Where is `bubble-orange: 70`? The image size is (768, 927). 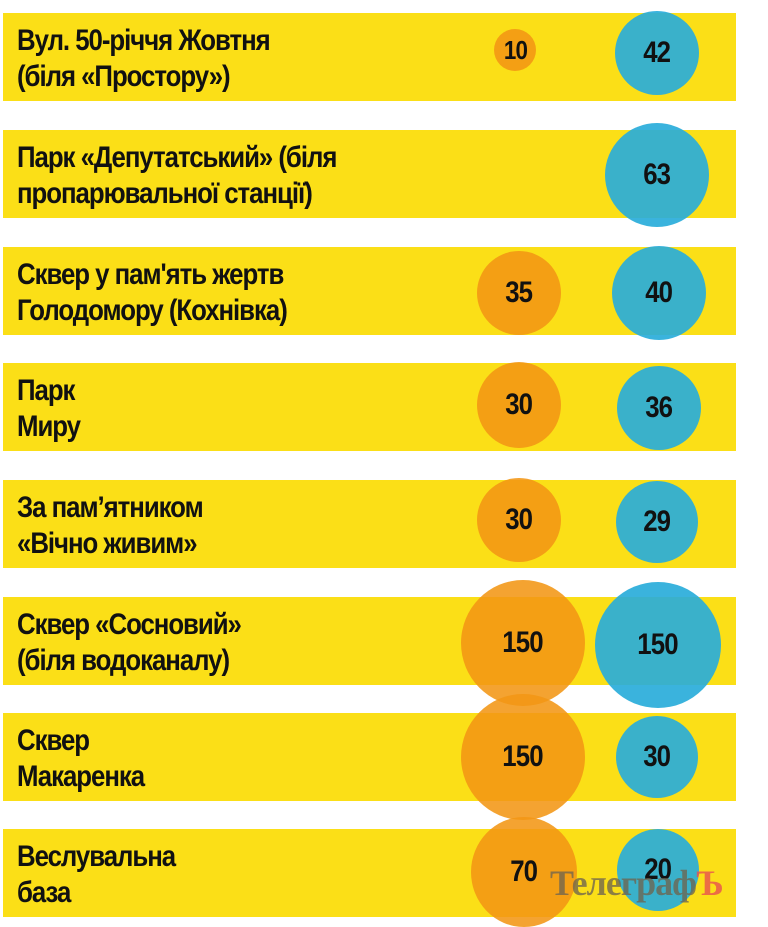 bubble-orange: 70 is located at coordinates (524, 872).